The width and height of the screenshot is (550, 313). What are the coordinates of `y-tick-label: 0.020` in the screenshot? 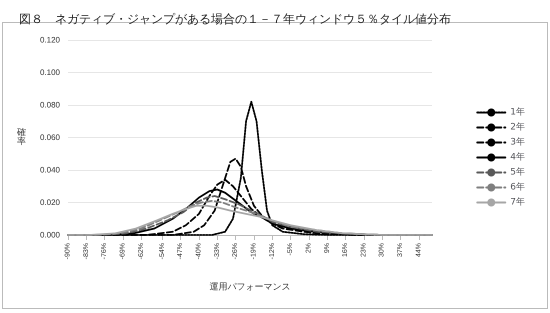 It's located at (50, 202).